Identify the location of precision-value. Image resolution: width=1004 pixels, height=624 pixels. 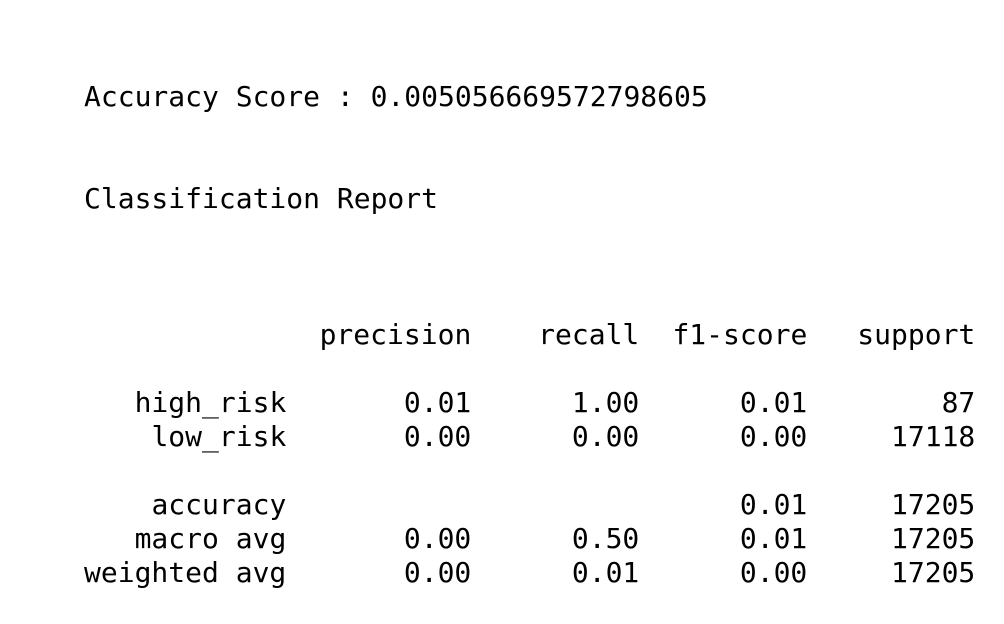
(378, 505).